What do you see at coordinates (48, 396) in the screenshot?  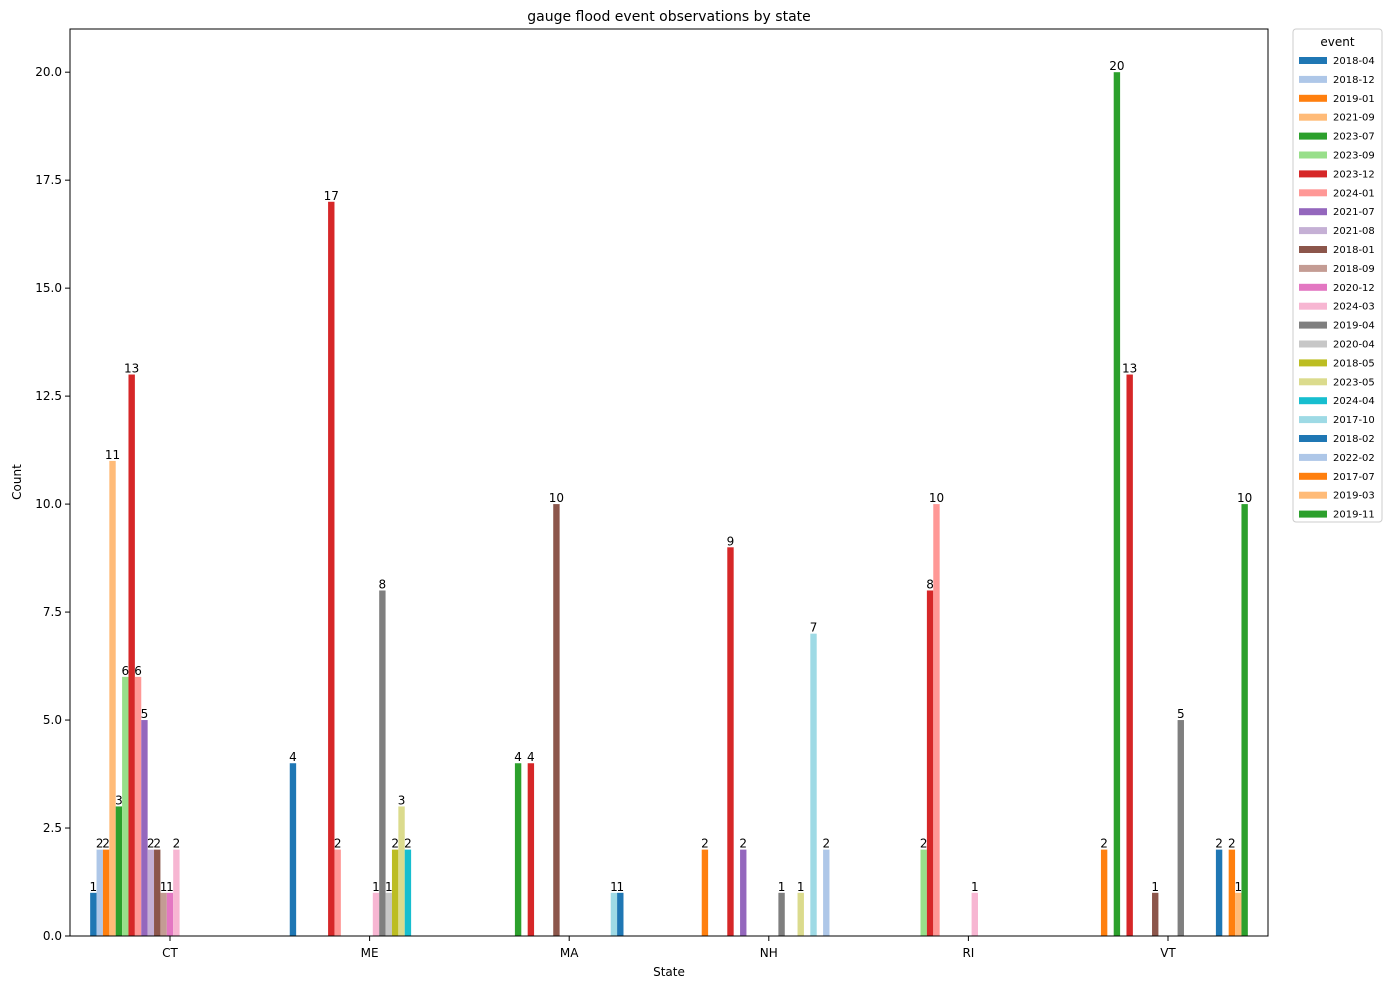 I see `y-tick-label: 12.5` at bounding box center [48, 396].